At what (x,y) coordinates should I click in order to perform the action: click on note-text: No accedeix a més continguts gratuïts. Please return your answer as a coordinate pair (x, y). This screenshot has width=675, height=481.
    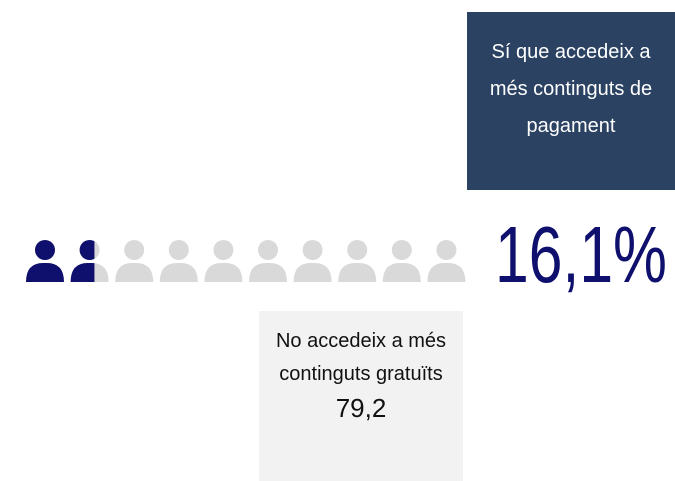
    Looking at the image, I should click on (361, 357).